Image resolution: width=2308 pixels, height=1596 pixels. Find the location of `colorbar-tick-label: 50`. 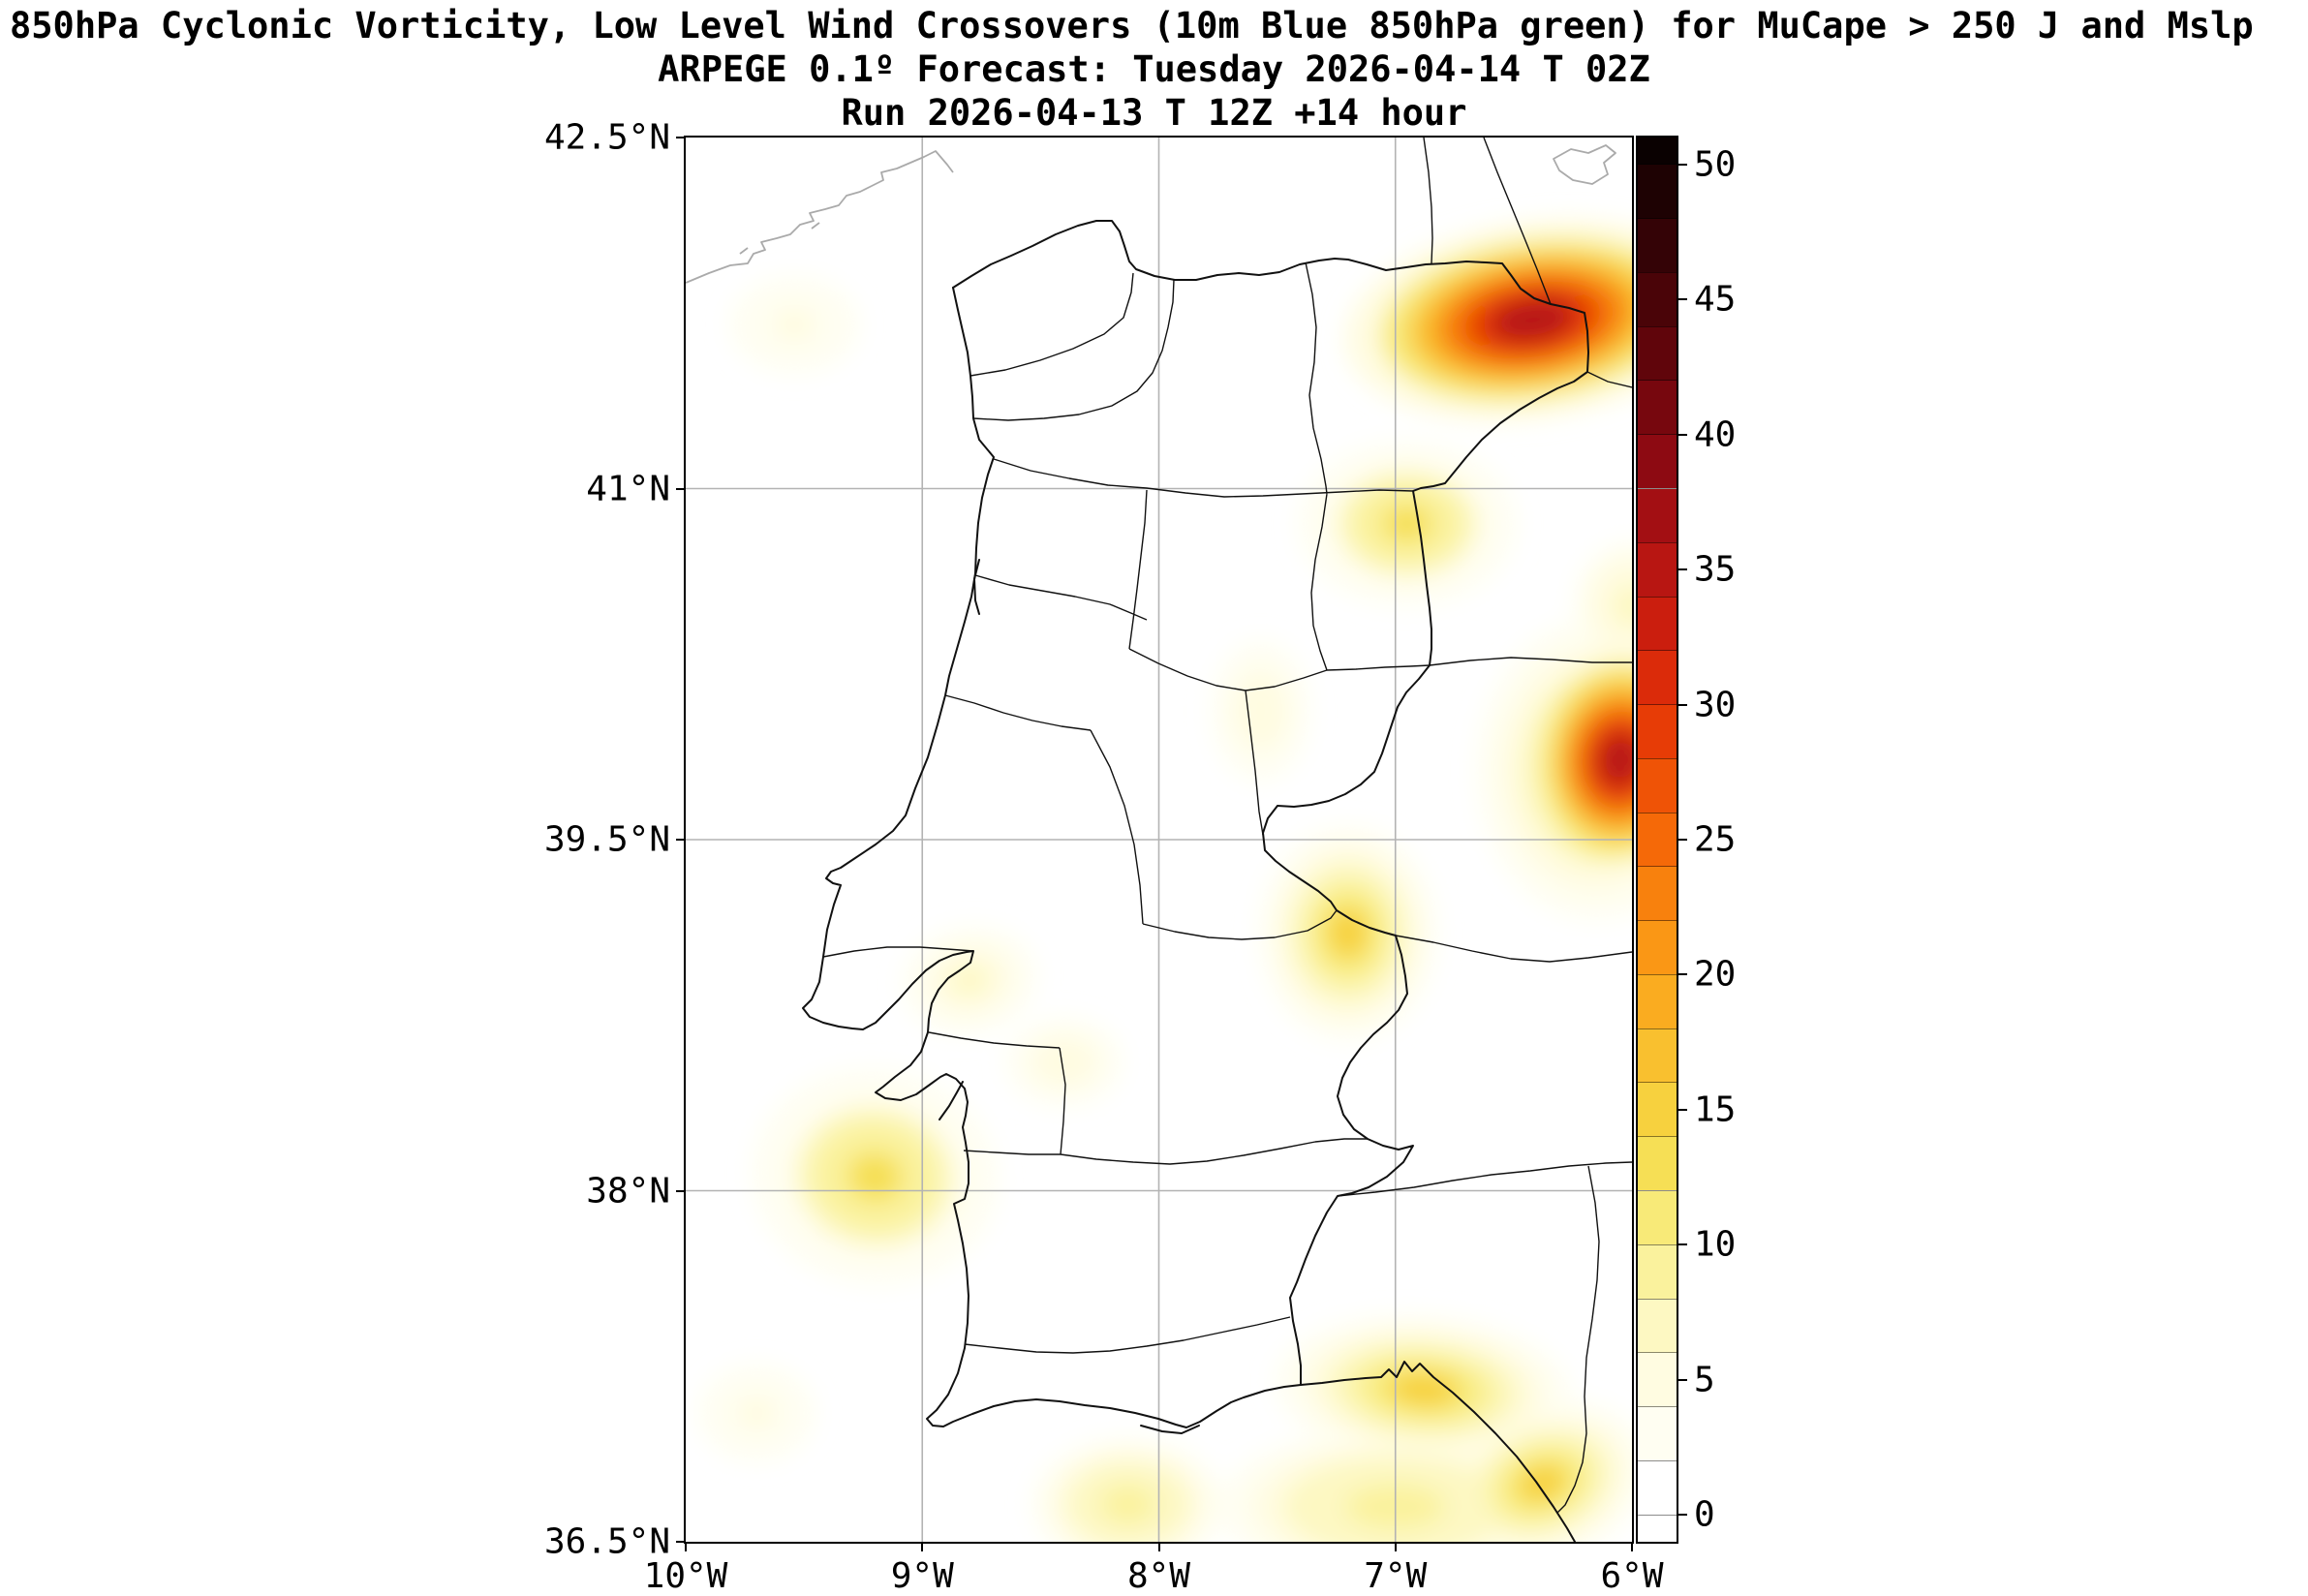

colorbar-tick-label: 50 is located at coordinates (1715, 164).